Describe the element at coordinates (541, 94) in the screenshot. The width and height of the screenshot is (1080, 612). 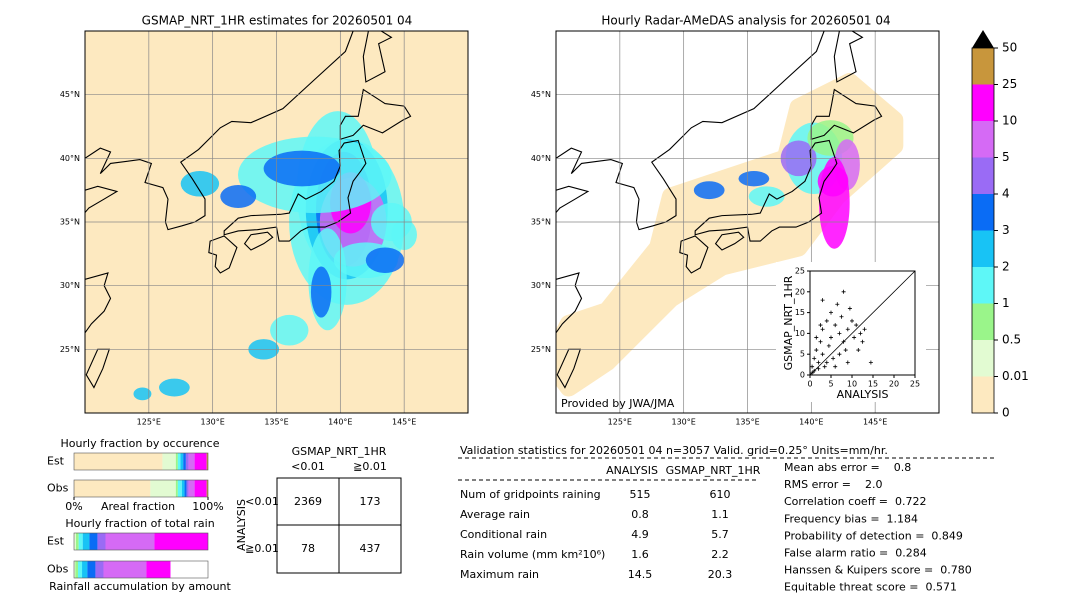
I see `lat-label: 45°N` at that location.